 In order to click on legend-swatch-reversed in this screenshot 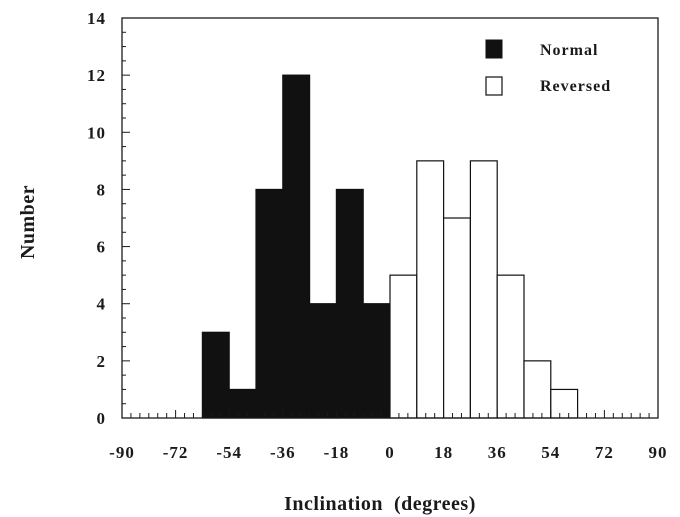, I will do `click(494, 86)`.